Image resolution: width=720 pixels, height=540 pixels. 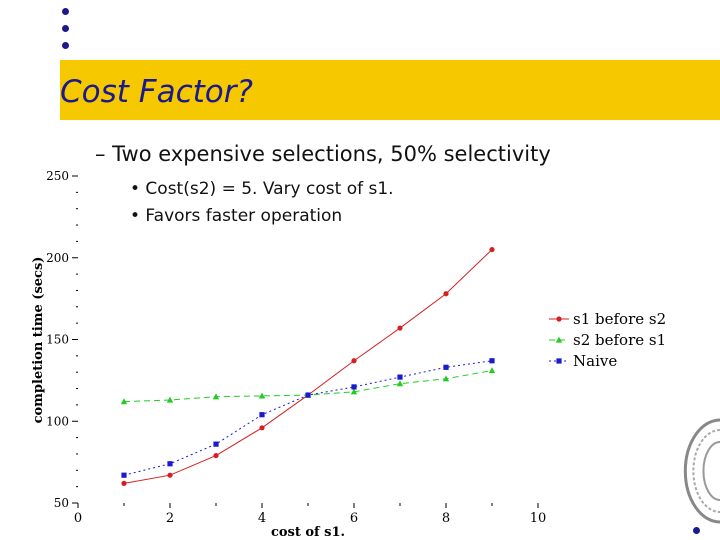 I want to click on y-axis-label: completion time (secs), so click(x=38, y=340).